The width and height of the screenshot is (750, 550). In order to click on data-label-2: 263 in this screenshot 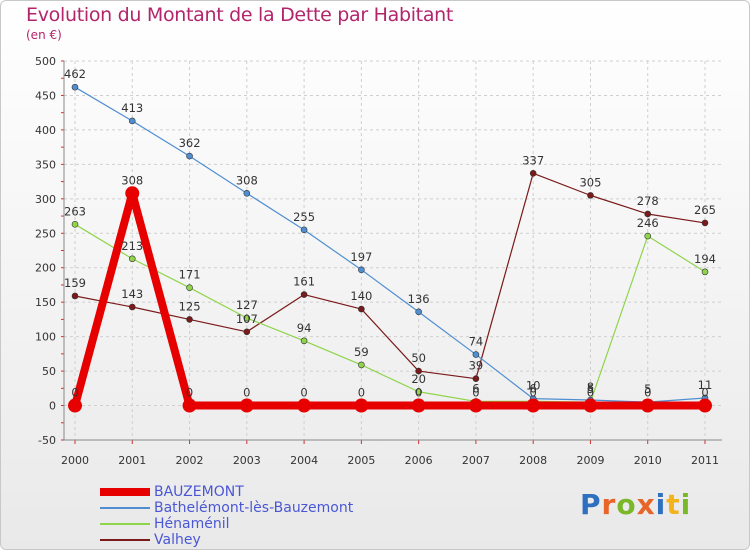, I will do `click(75, 211)`.